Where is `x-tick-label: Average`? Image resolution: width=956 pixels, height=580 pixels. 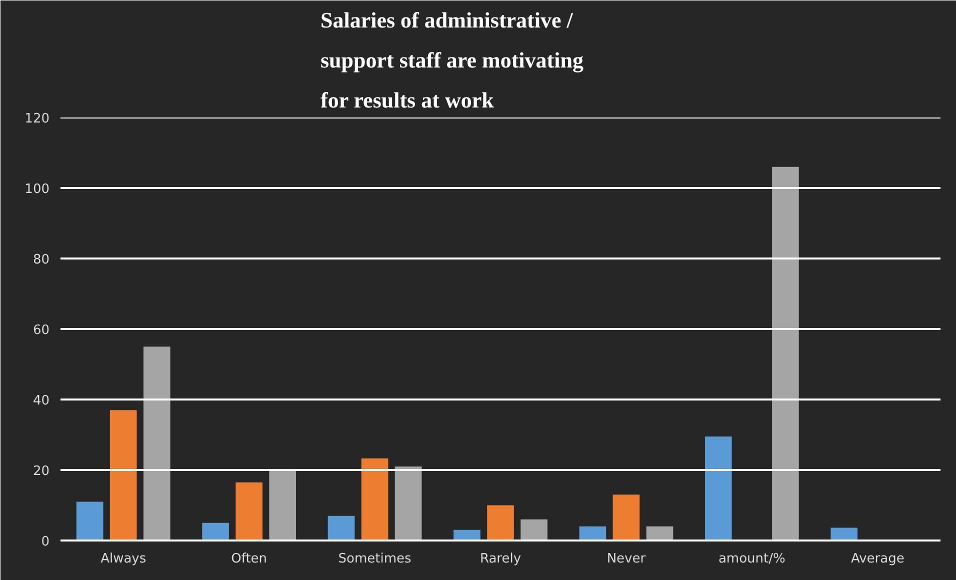
x-tick-label: Average is located at coordinates (877, 559).